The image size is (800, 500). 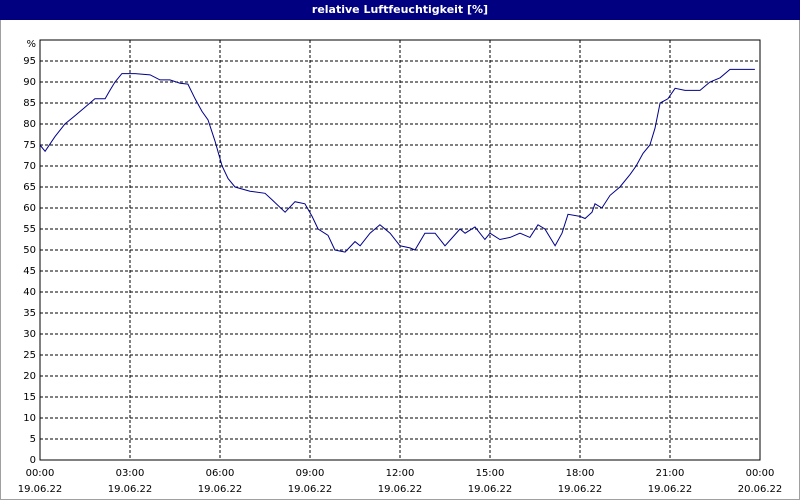 What do you see at coordinates (33, 439) in the screenshot?
I see `y-tick-label: 5` at bounding box center [33, 439].